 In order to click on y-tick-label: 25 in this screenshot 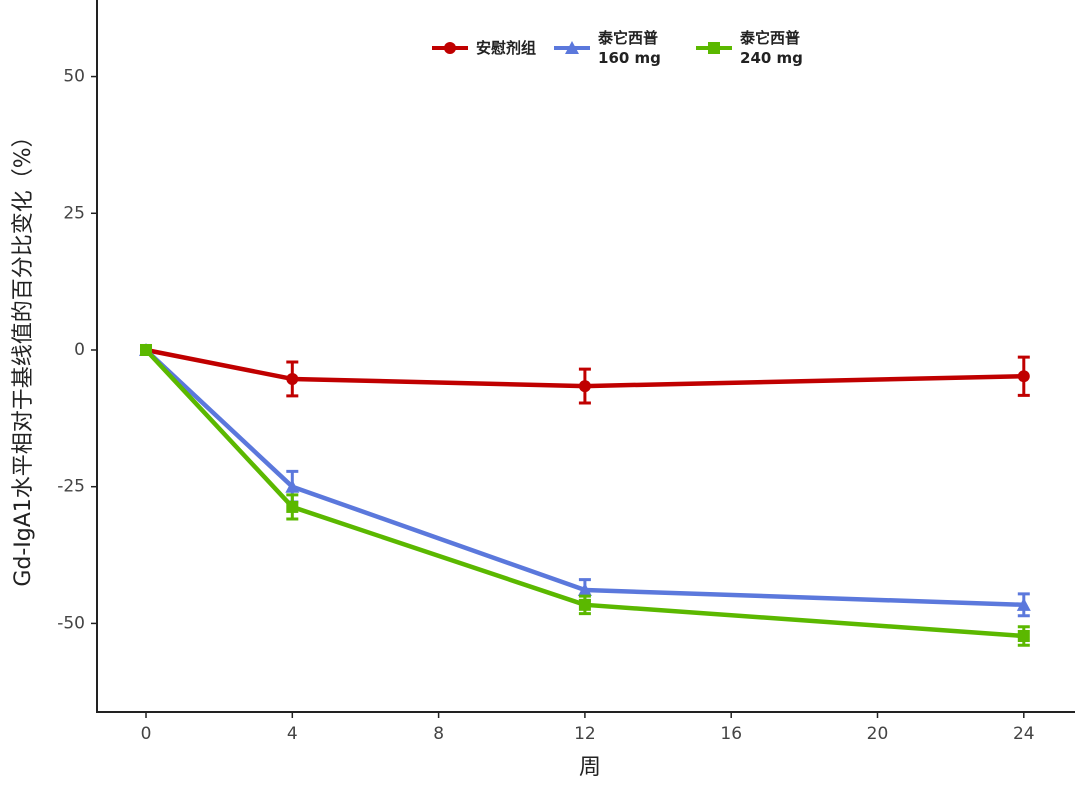, I will do `click(74, 213)`.